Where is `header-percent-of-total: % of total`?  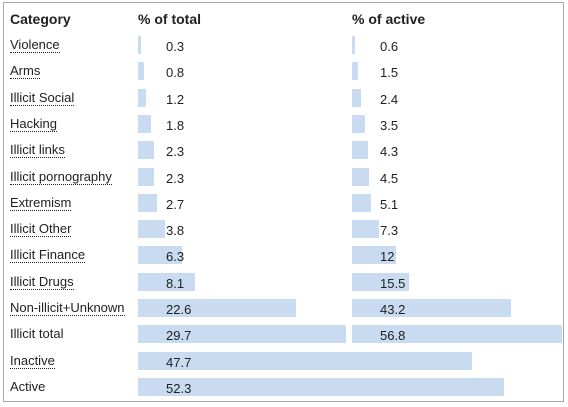 header-percent-of-total: % of total is located at coordinates (169, 19).